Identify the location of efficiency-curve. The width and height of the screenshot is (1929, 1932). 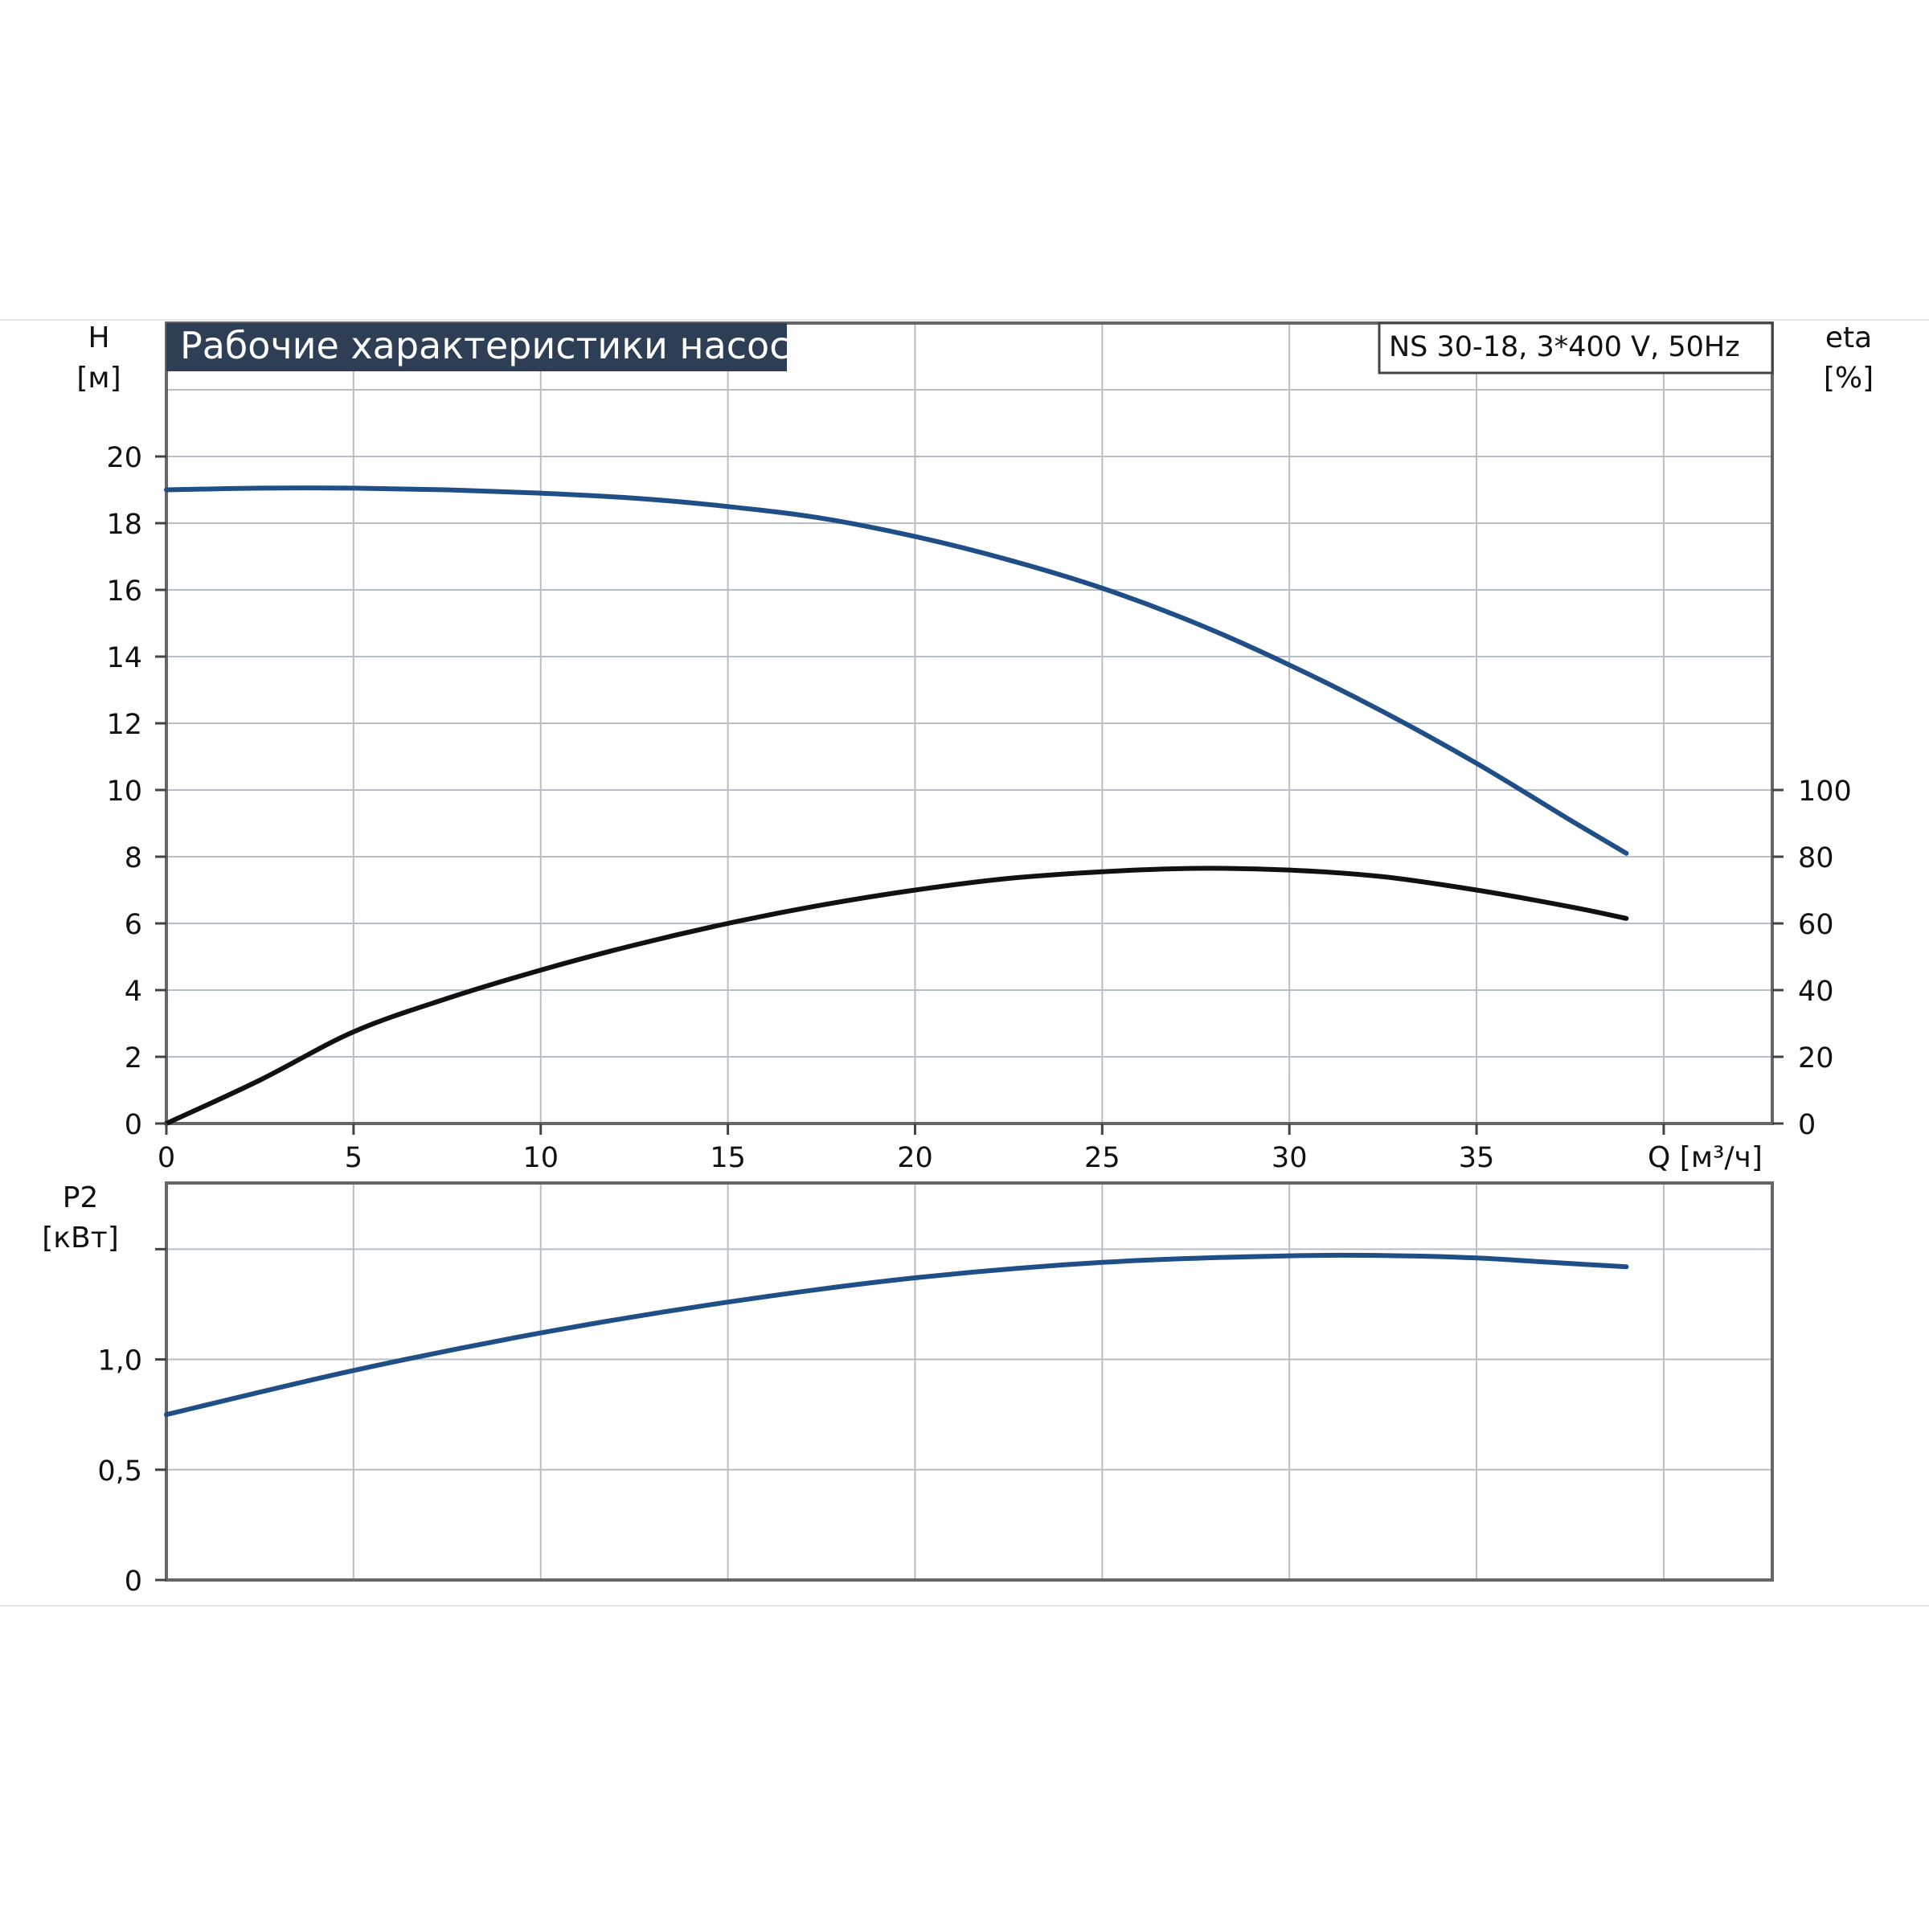
(896, 996).